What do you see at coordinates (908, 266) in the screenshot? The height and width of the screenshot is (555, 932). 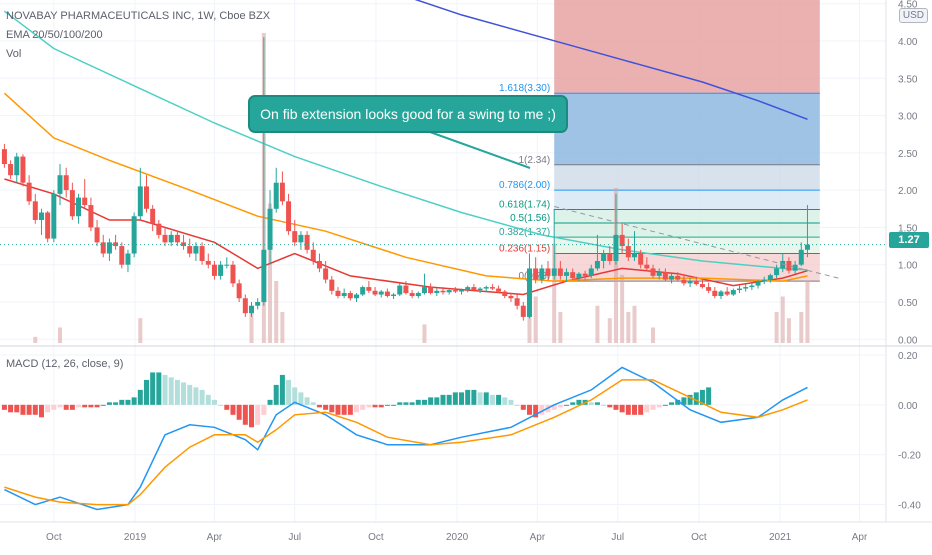 I see `price-tick-label: 1.00` at bounding box center [908, 266].